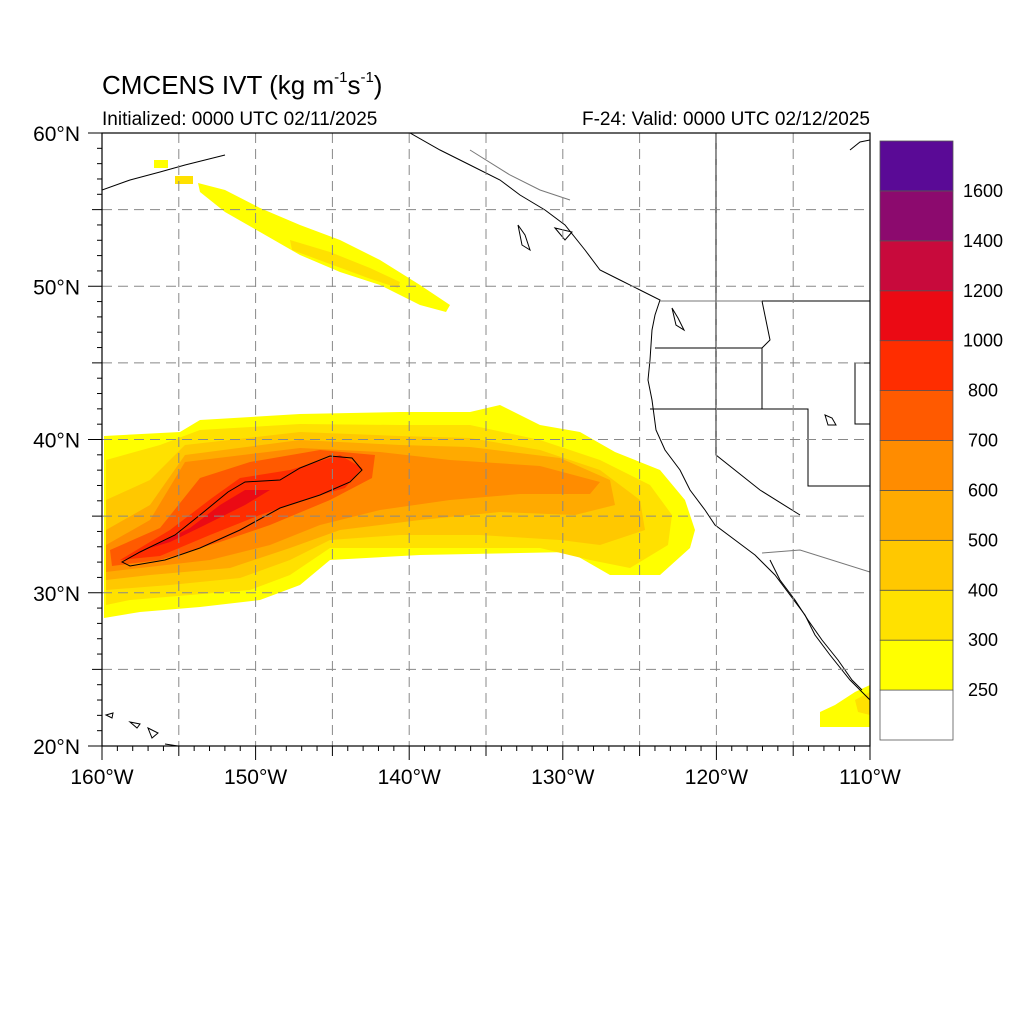 The width and height of the screenshot is (1024, 1024). I want to click on mexico-border-icon, so click(815, 561).